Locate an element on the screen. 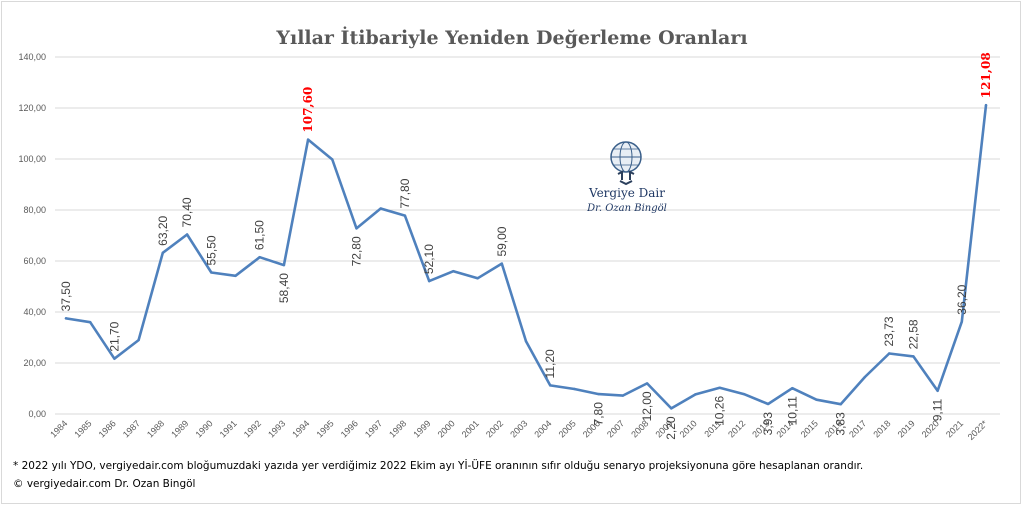  y-tick-label: 20,00 is located at coordinates (34, 363).